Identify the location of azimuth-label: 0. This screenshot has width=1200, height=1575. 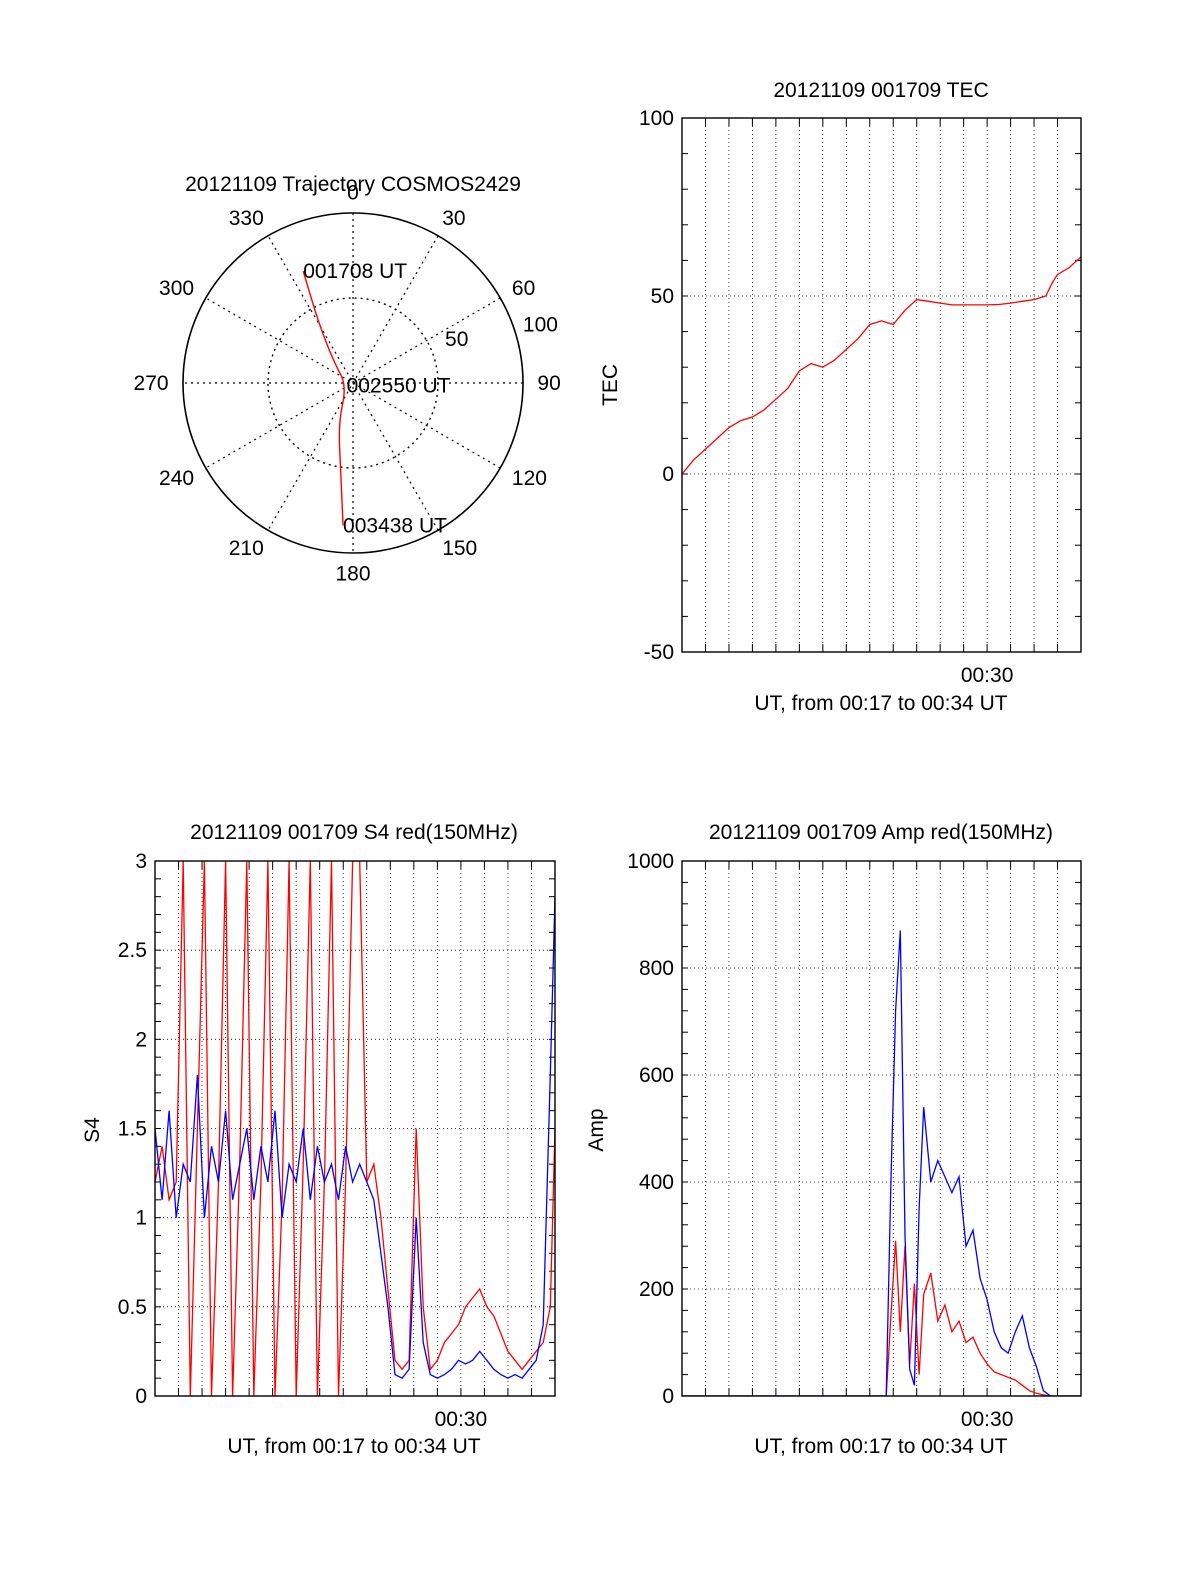
(353, 193).